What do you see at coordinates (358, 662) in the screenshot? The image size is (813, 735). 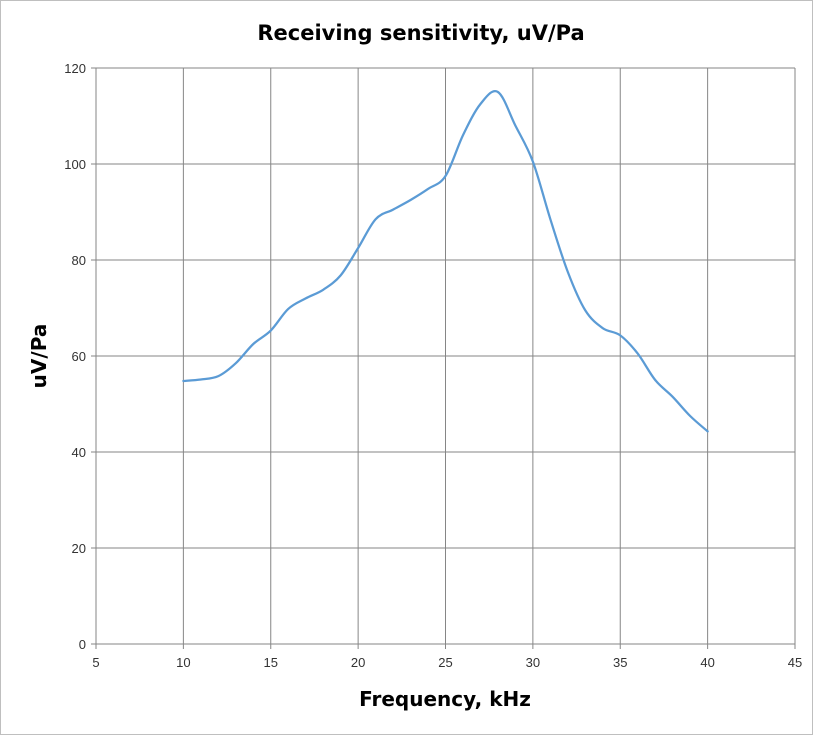 I see `x-tick-label: 20` at bounding box center [358, 662].